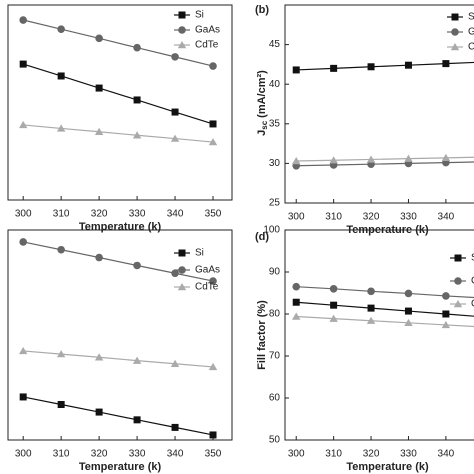 This screenshot has width=474, height=474. What do you see at coordinates (262, 133) in the screenshot?
I see `y-label-part: J` at bounding box center [262, 133].